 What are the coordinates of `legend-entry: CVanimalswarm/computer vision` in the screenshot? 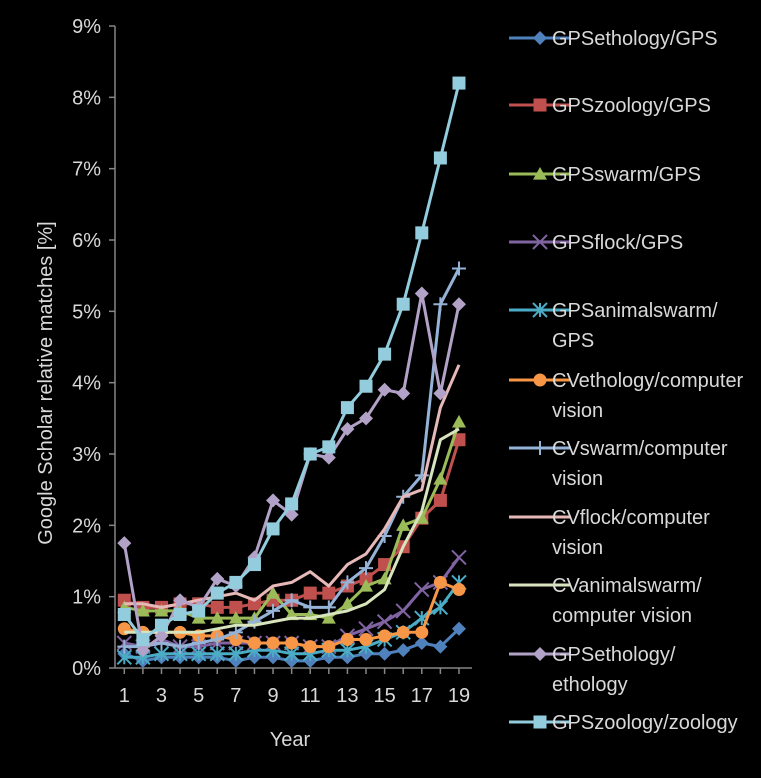 It's located at (605, 601).